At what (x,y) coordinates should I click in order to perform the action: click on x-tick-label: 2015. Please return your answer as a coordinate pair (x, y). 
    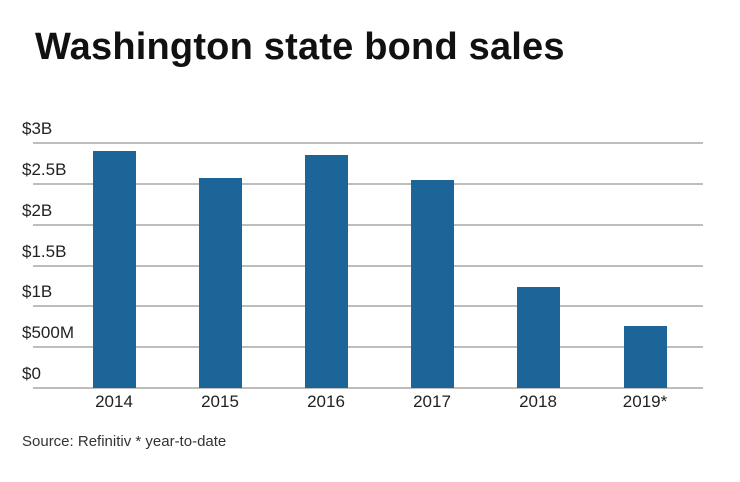
    Looking at the image, I should click on (220, 401).